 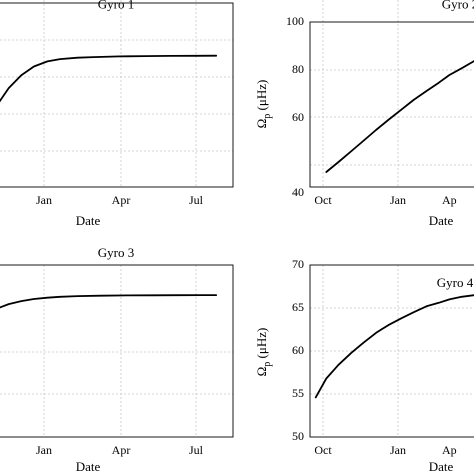 I want to click on gyro-2-title: Gyro 2, so click(x=458, y=6).